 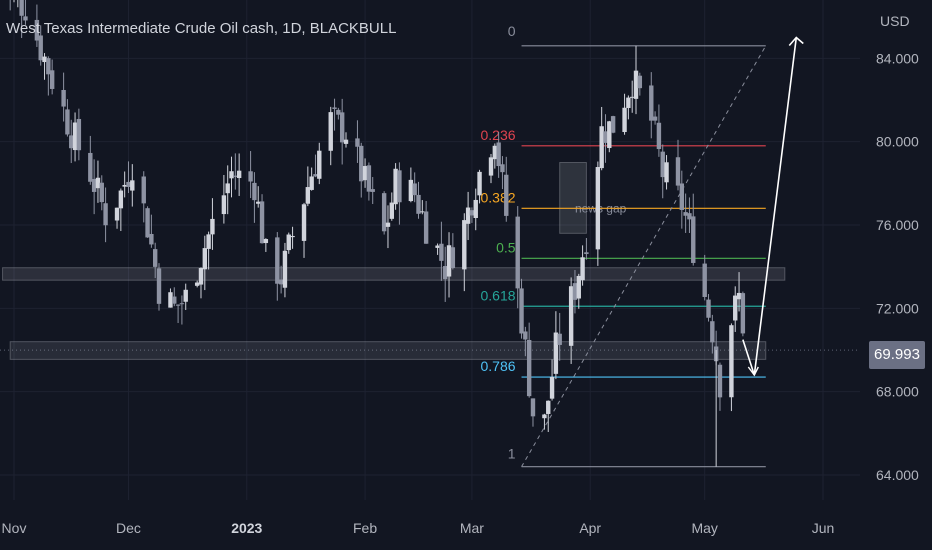 What do you see at coordinates (365, 528) in the screenshot?
I see `x-tick-label: Feb` at bounding box center [365, 528].